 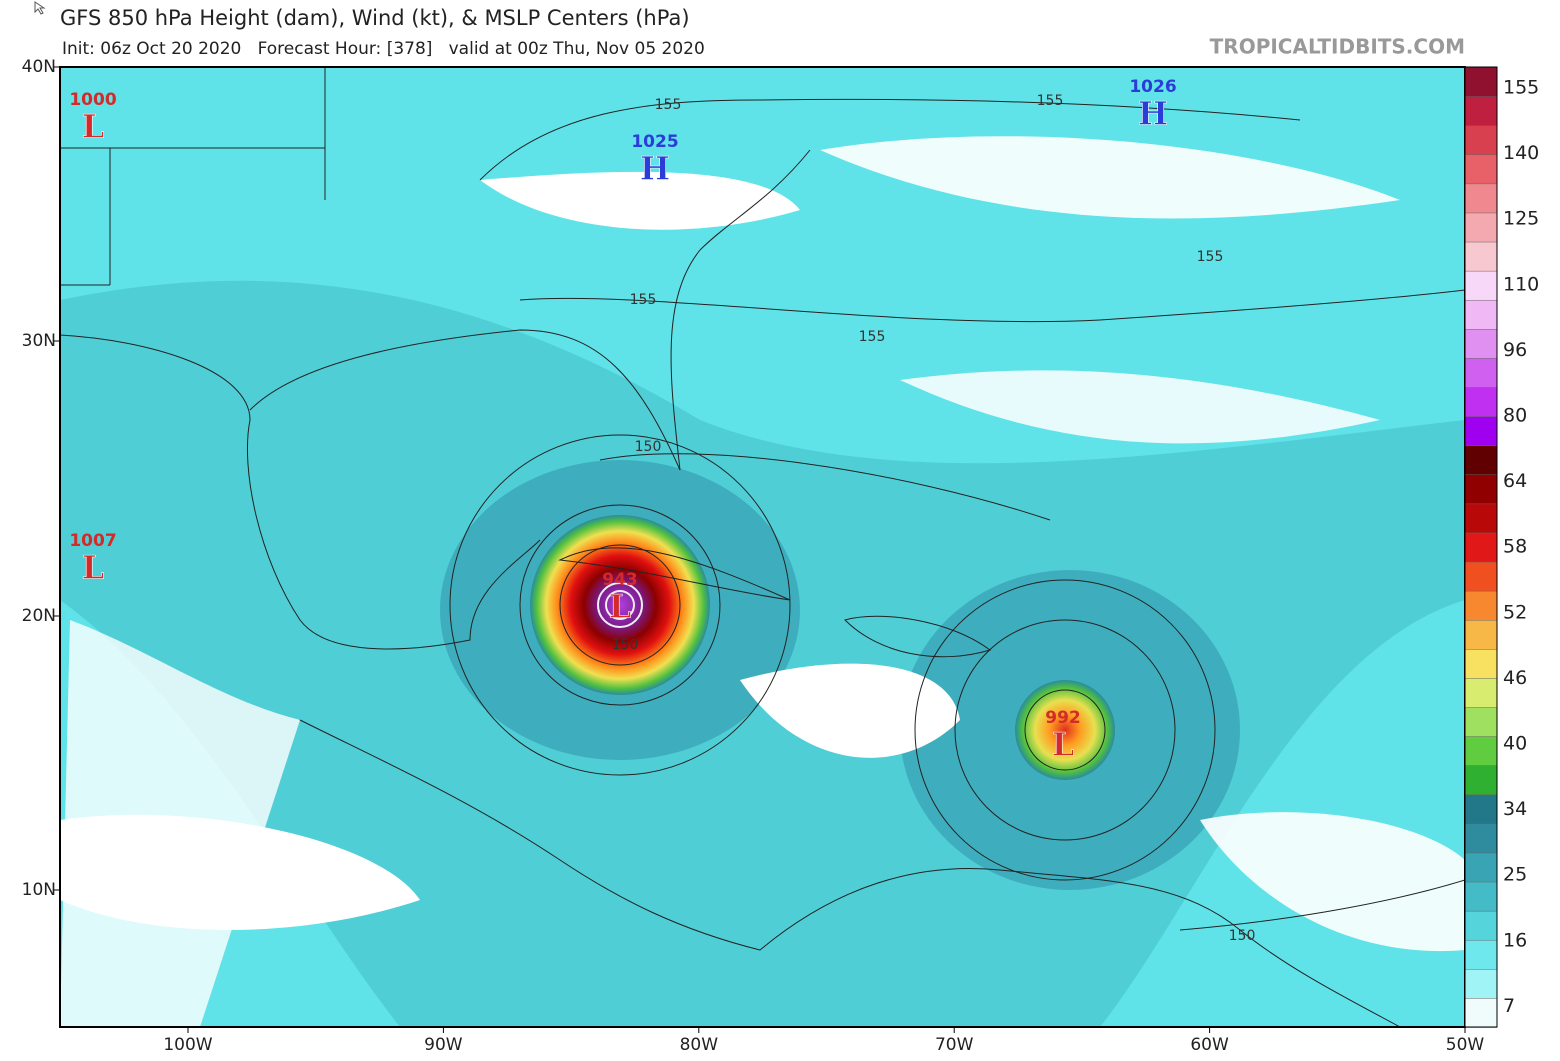 I want to click on lat-label: 30N, so click(x=39, y=341).